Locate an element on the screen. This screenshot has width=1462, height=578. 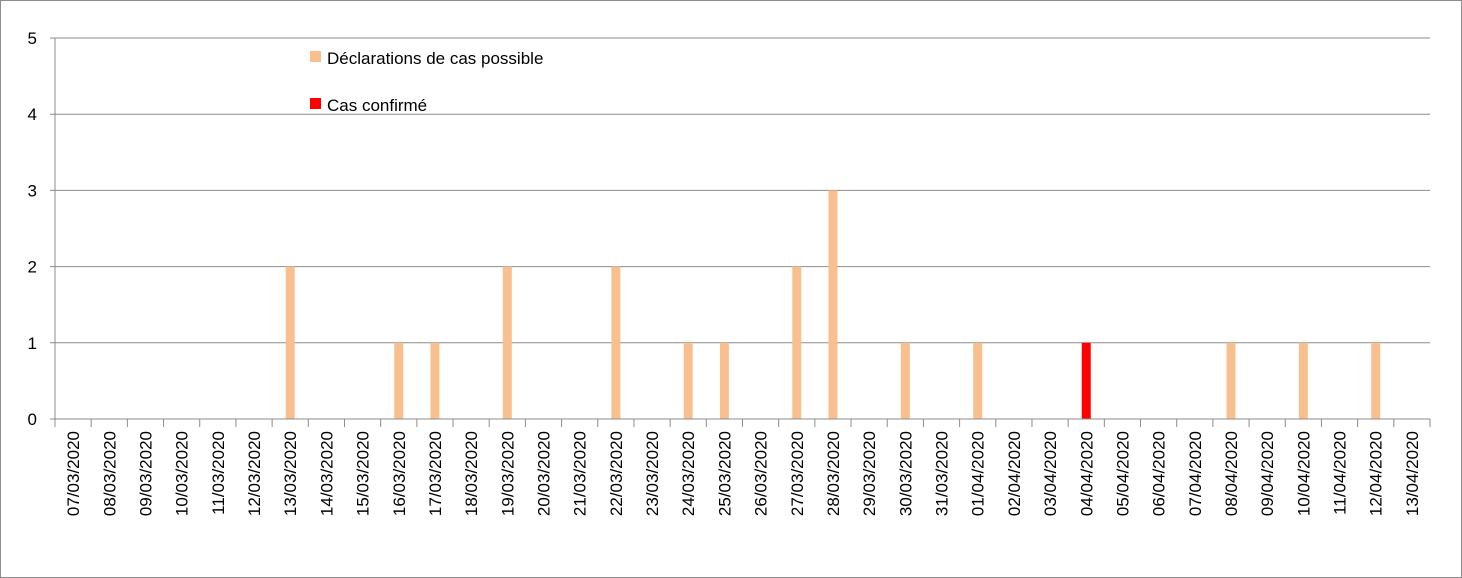
x-tick-label: 13/04/2020 is located at coordinates (1412, 473).